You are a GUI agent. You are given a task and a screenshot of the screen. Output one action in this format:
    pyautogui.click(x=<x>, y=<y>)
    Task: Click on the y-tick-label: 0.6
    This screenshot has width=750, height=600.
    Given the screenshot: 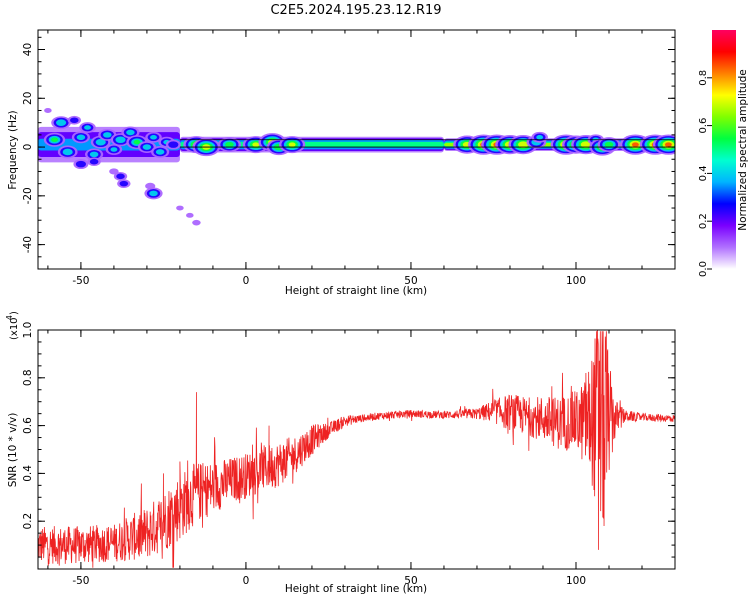 What is the action you would take?
    pyautogui.click(x=28, y=425)
    